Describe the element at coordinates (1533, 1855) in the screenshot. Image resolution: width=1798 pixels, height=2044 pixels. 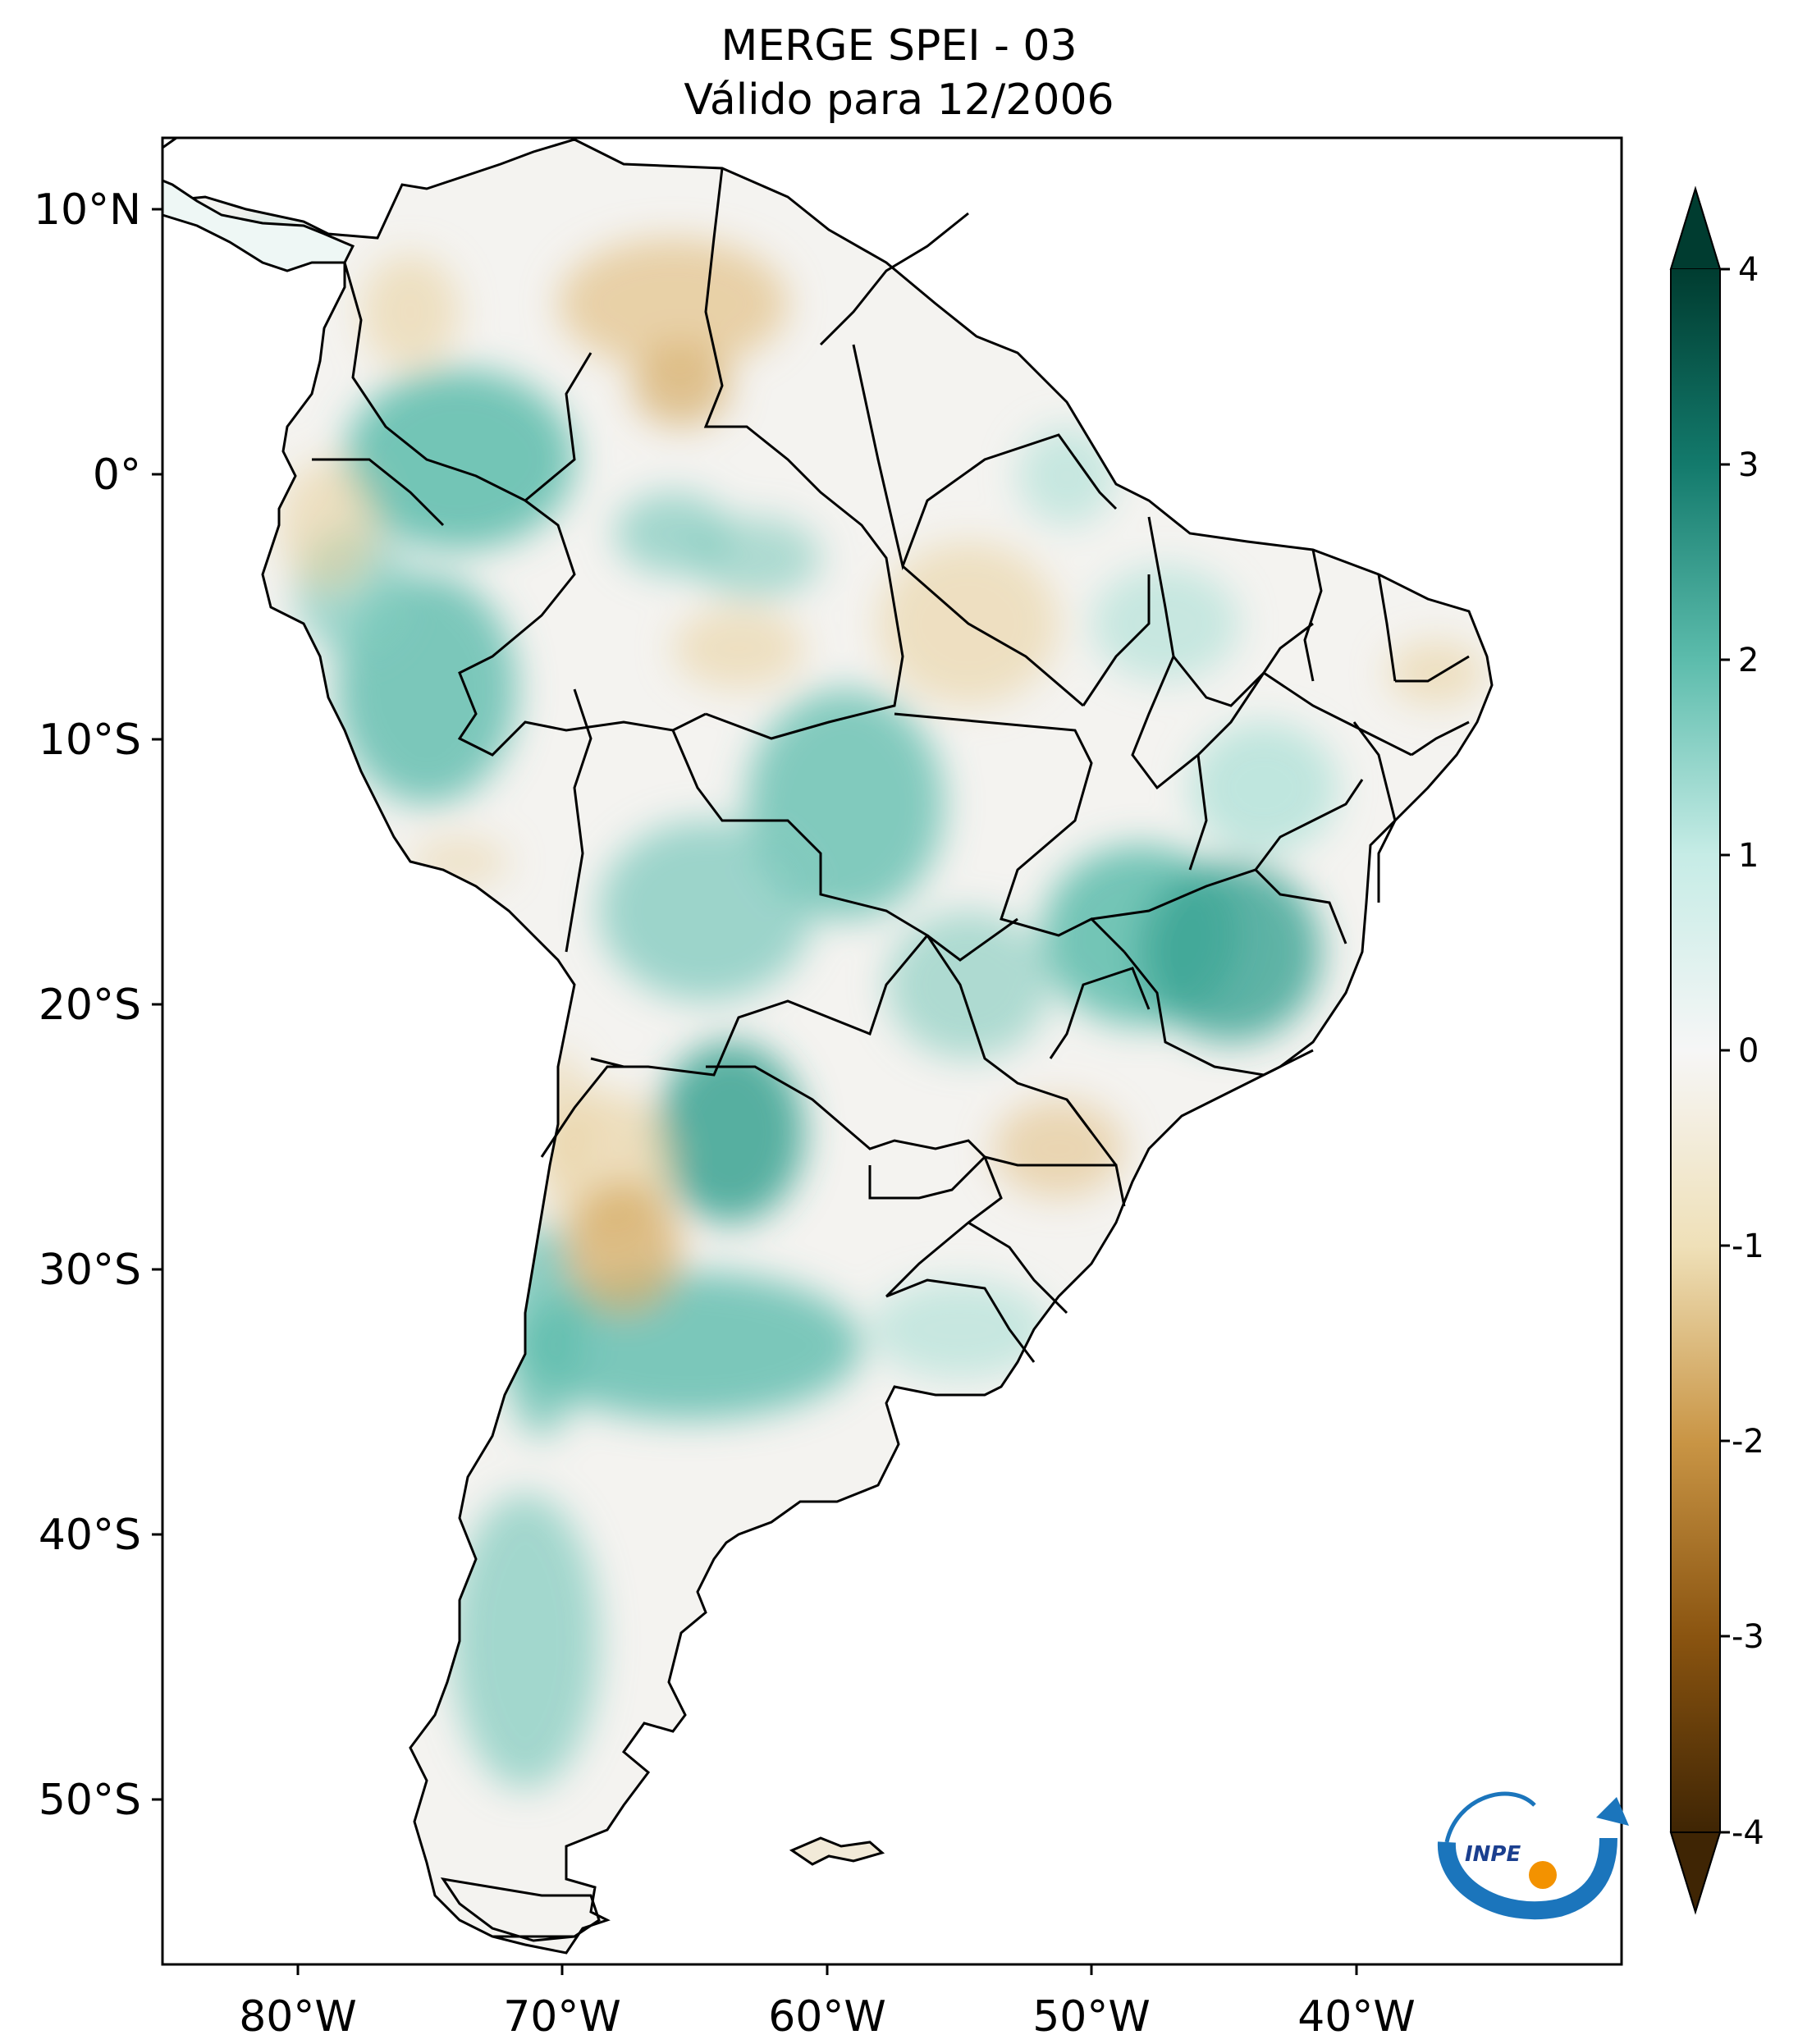
I see `inpe-logo: INPE` at that location.